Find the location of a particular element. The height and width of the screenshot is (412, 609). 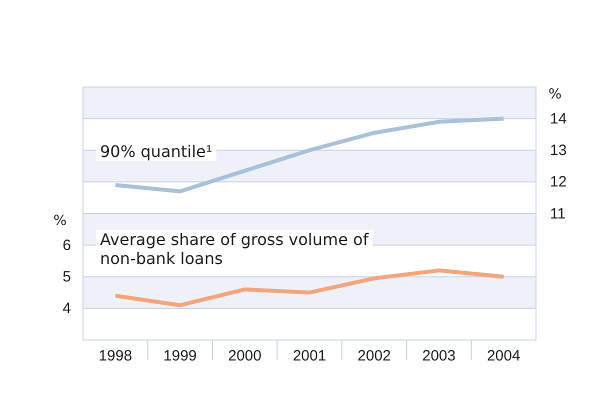

x-tick-label: 2002 is located at coordinates (374, 356).